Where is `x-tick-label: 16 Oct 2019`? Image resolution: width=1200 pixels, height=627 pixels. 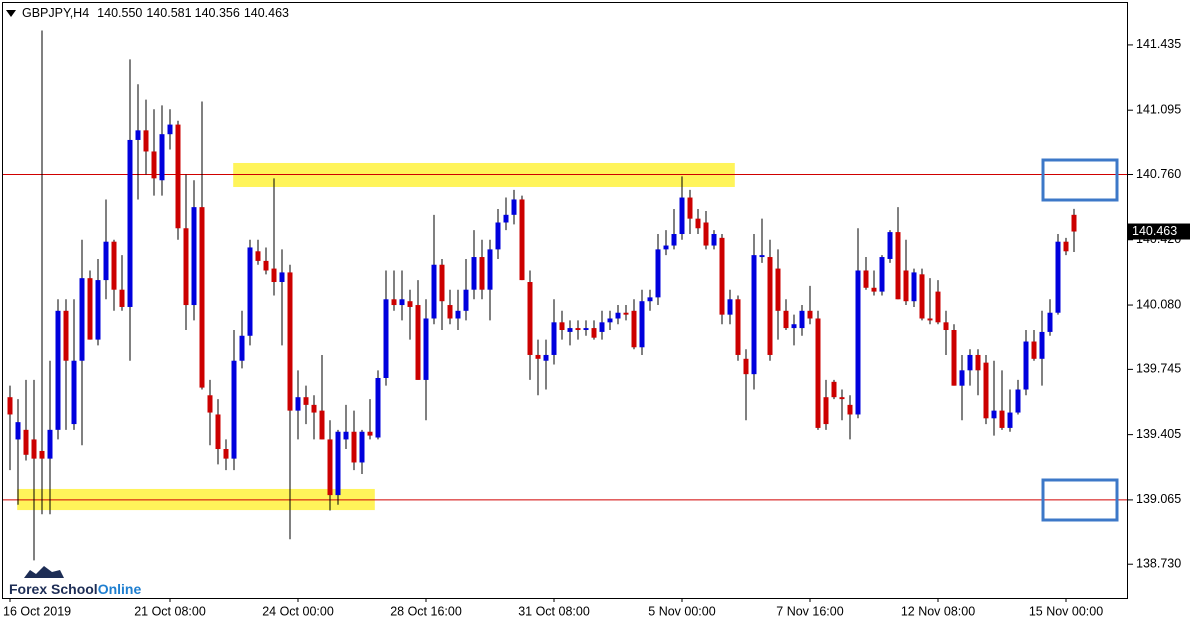
x-tick-label: 16 Oct 2019 is located at coordinates (37, 611).